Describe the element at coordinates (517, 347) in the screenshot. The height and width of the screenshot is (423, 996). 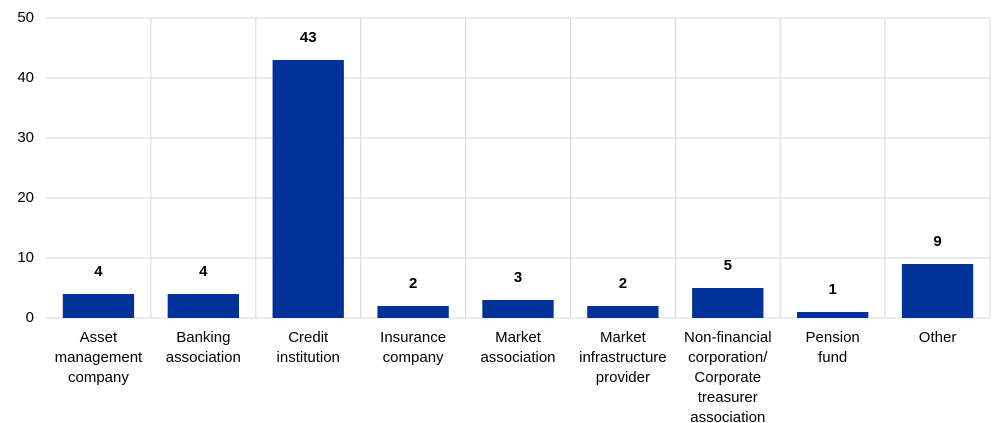
I see `x-tick-label: Market association` at that location.